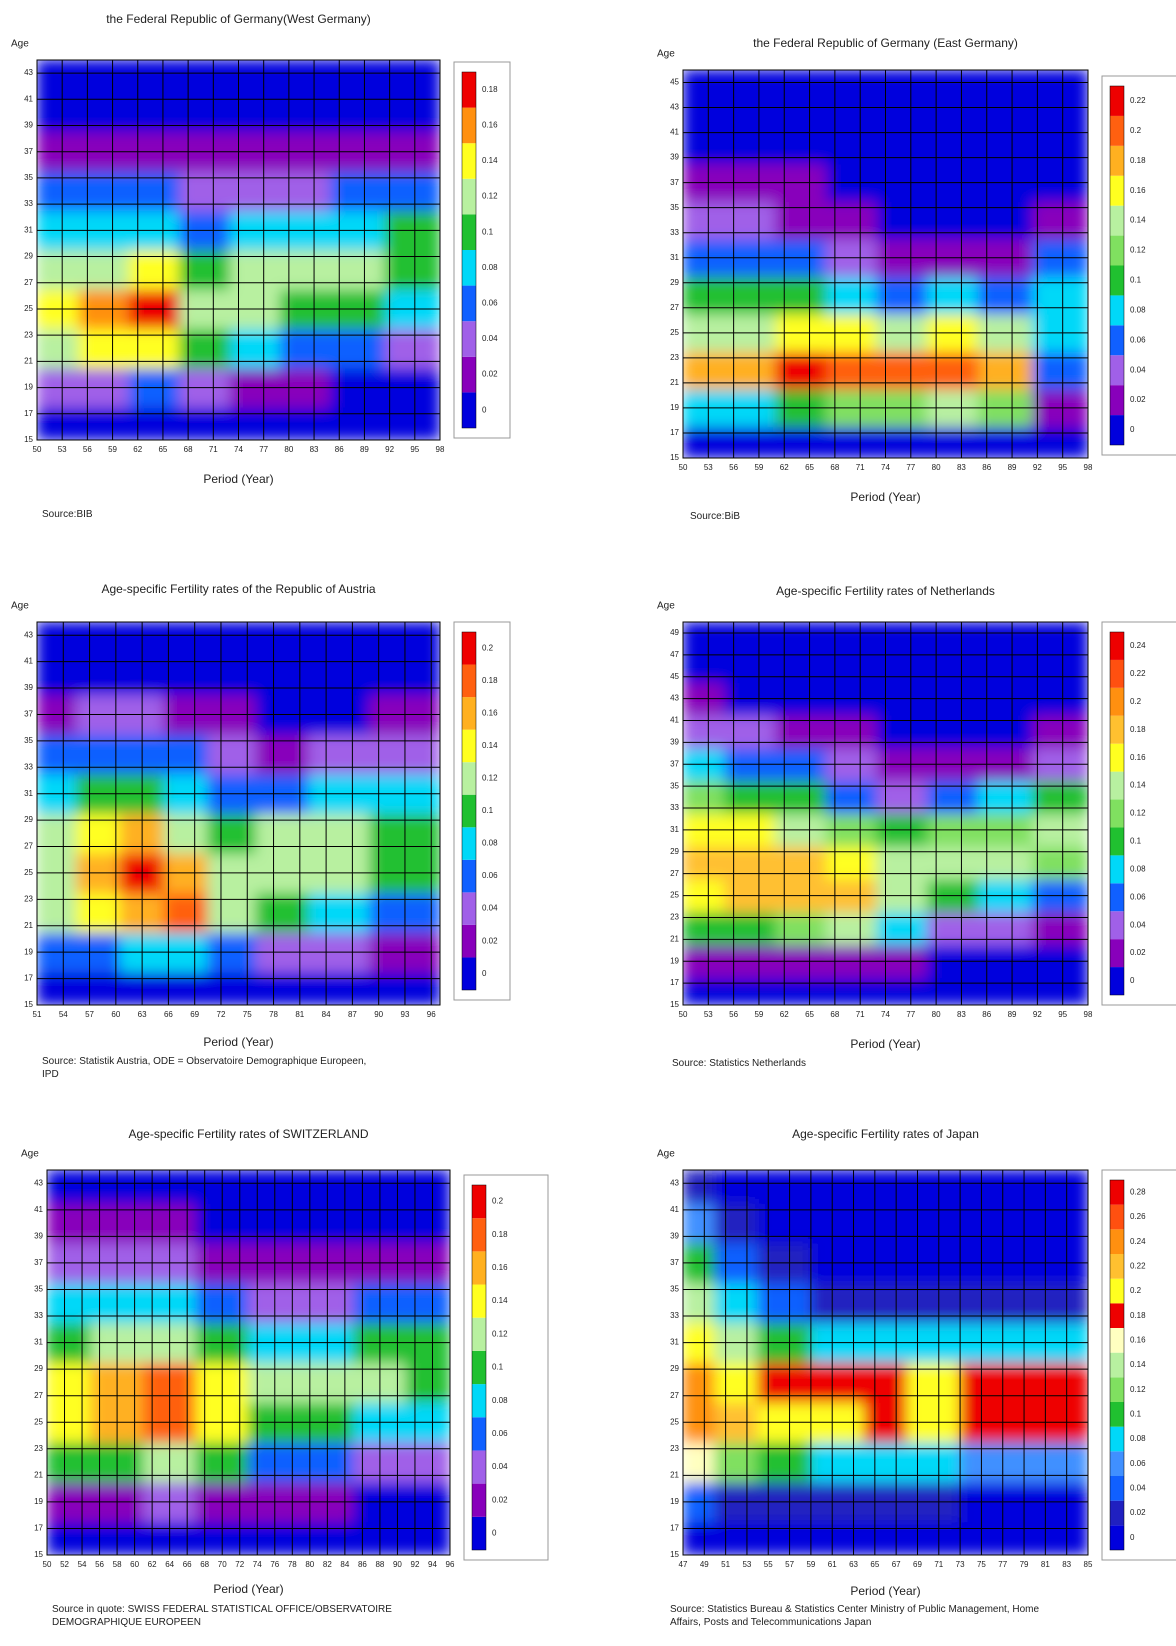 Image resolution: width=1176 pixels, height=1646 pixels. What do you see at coordinates (1012, 467) in the screenshot?
I see `x-tick-label: 89` at bounding box center [1012, 467].